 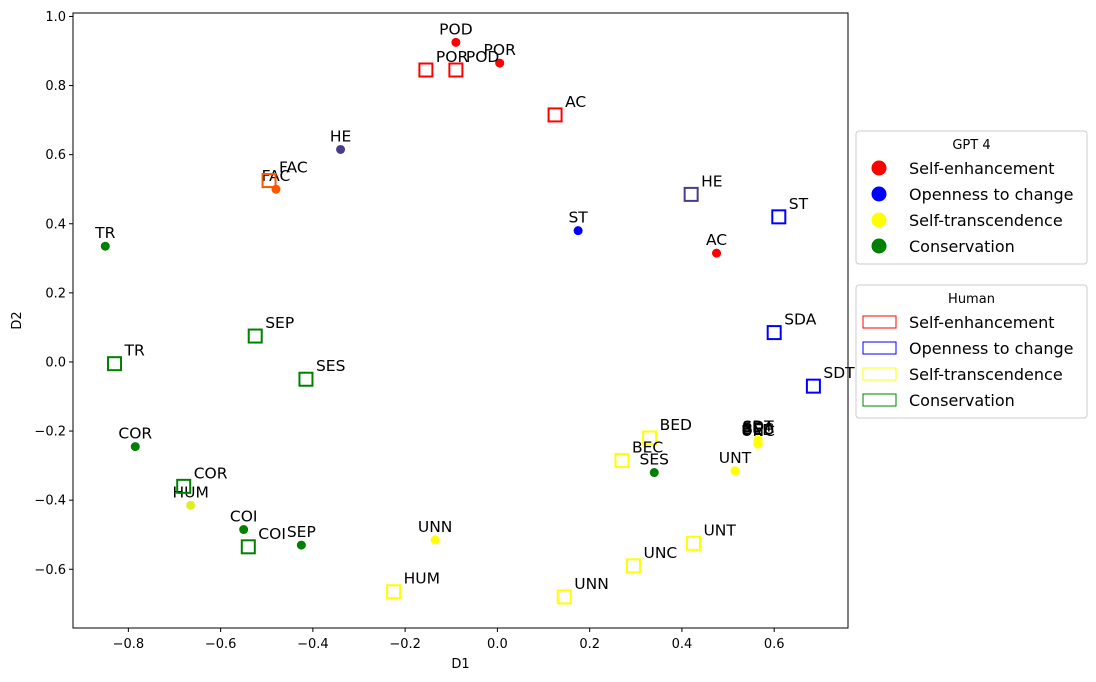 I want to click on gpt4-point-label: BEC, so click(x=757, y=429).